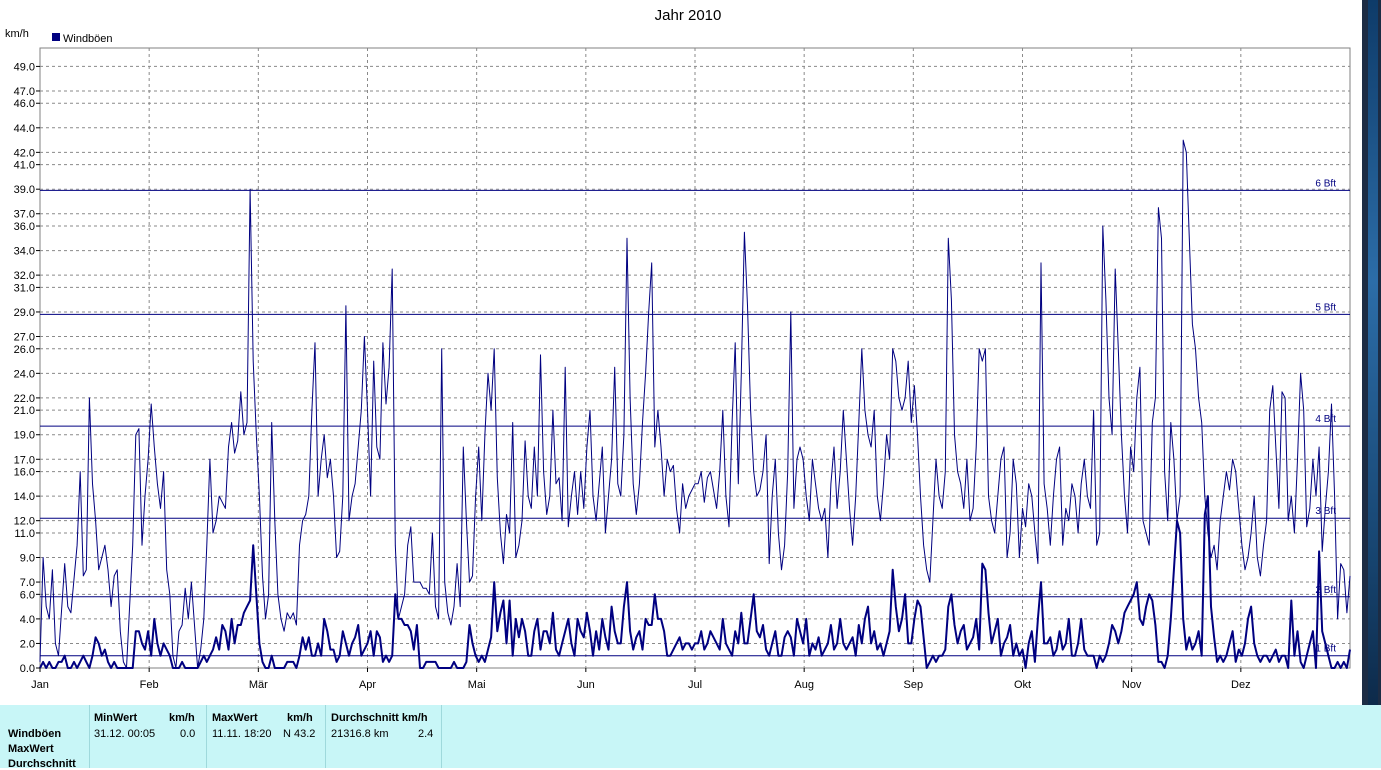  What do you see at coordinates (804, 685) in the screenshot?
I see `month-label: Aug` at bounding box center [804, 685].